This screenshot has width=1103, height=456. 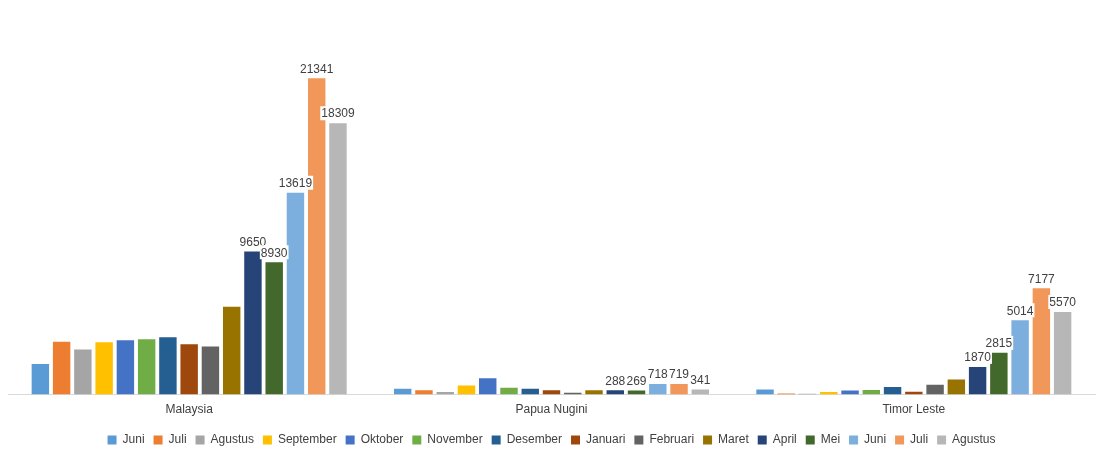 I want to click on legend-label: Oktober, so click(x=382, y=439).